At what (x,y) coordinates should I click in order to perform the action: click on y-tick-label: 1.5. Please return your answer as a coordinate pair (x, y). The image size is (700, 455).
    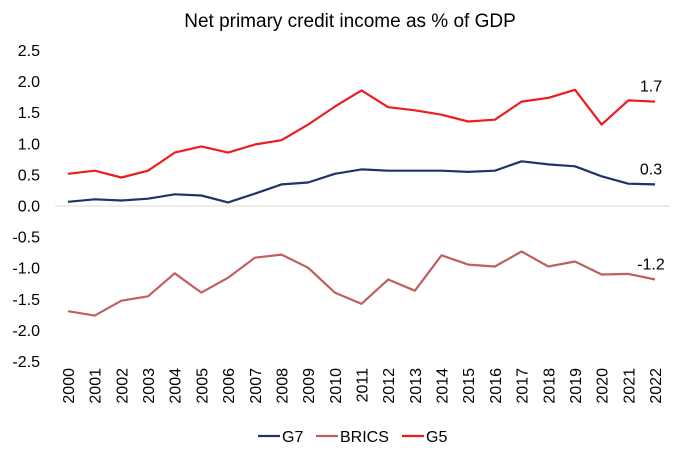
    Looking at the image, I should click on (29, 113).